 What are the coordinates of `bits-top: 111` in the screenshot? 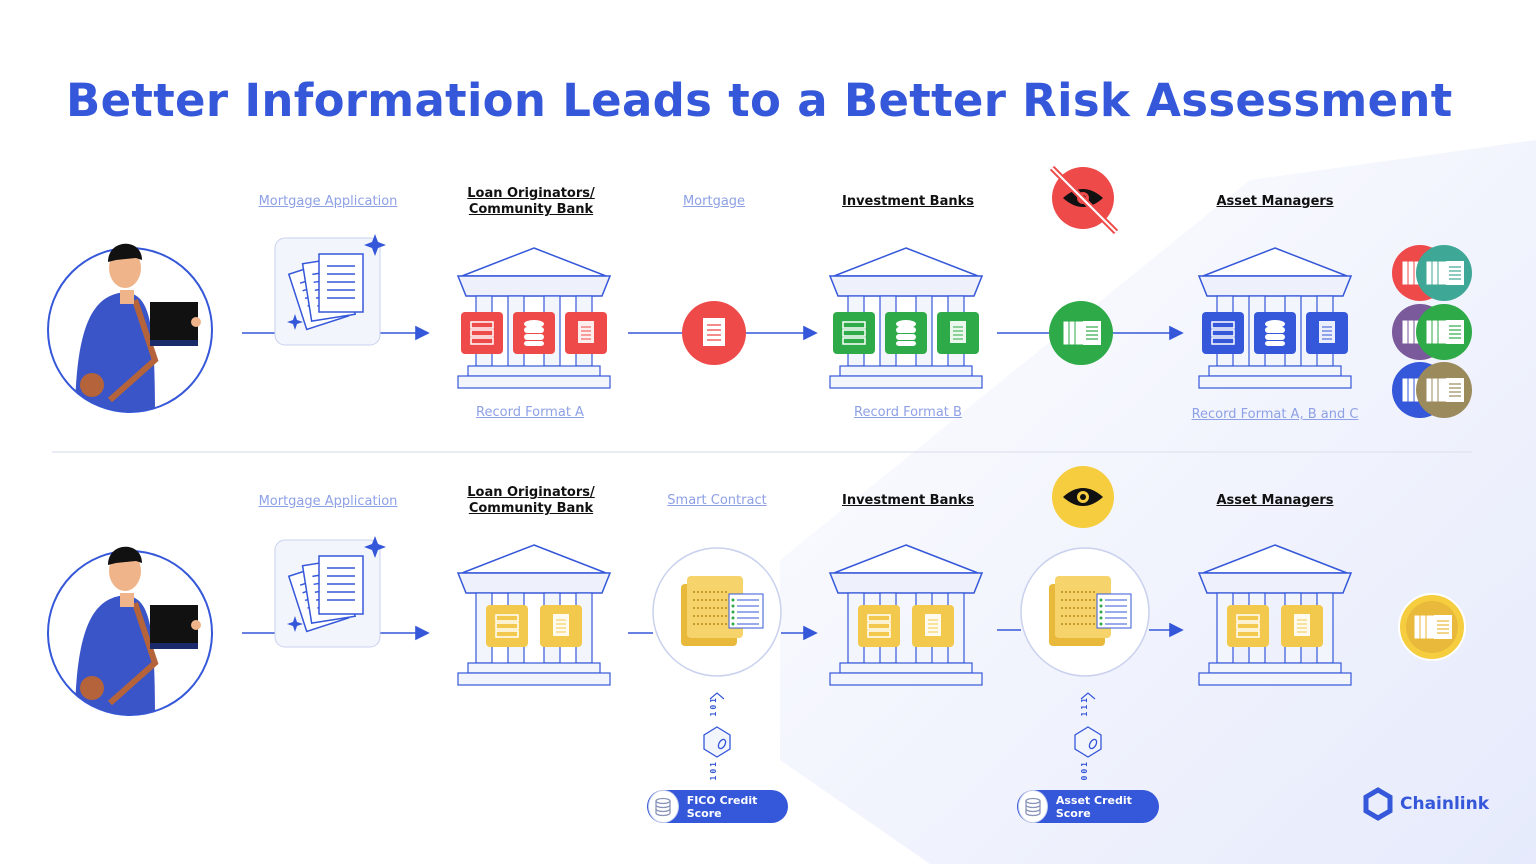 It's located at (1084, 706).